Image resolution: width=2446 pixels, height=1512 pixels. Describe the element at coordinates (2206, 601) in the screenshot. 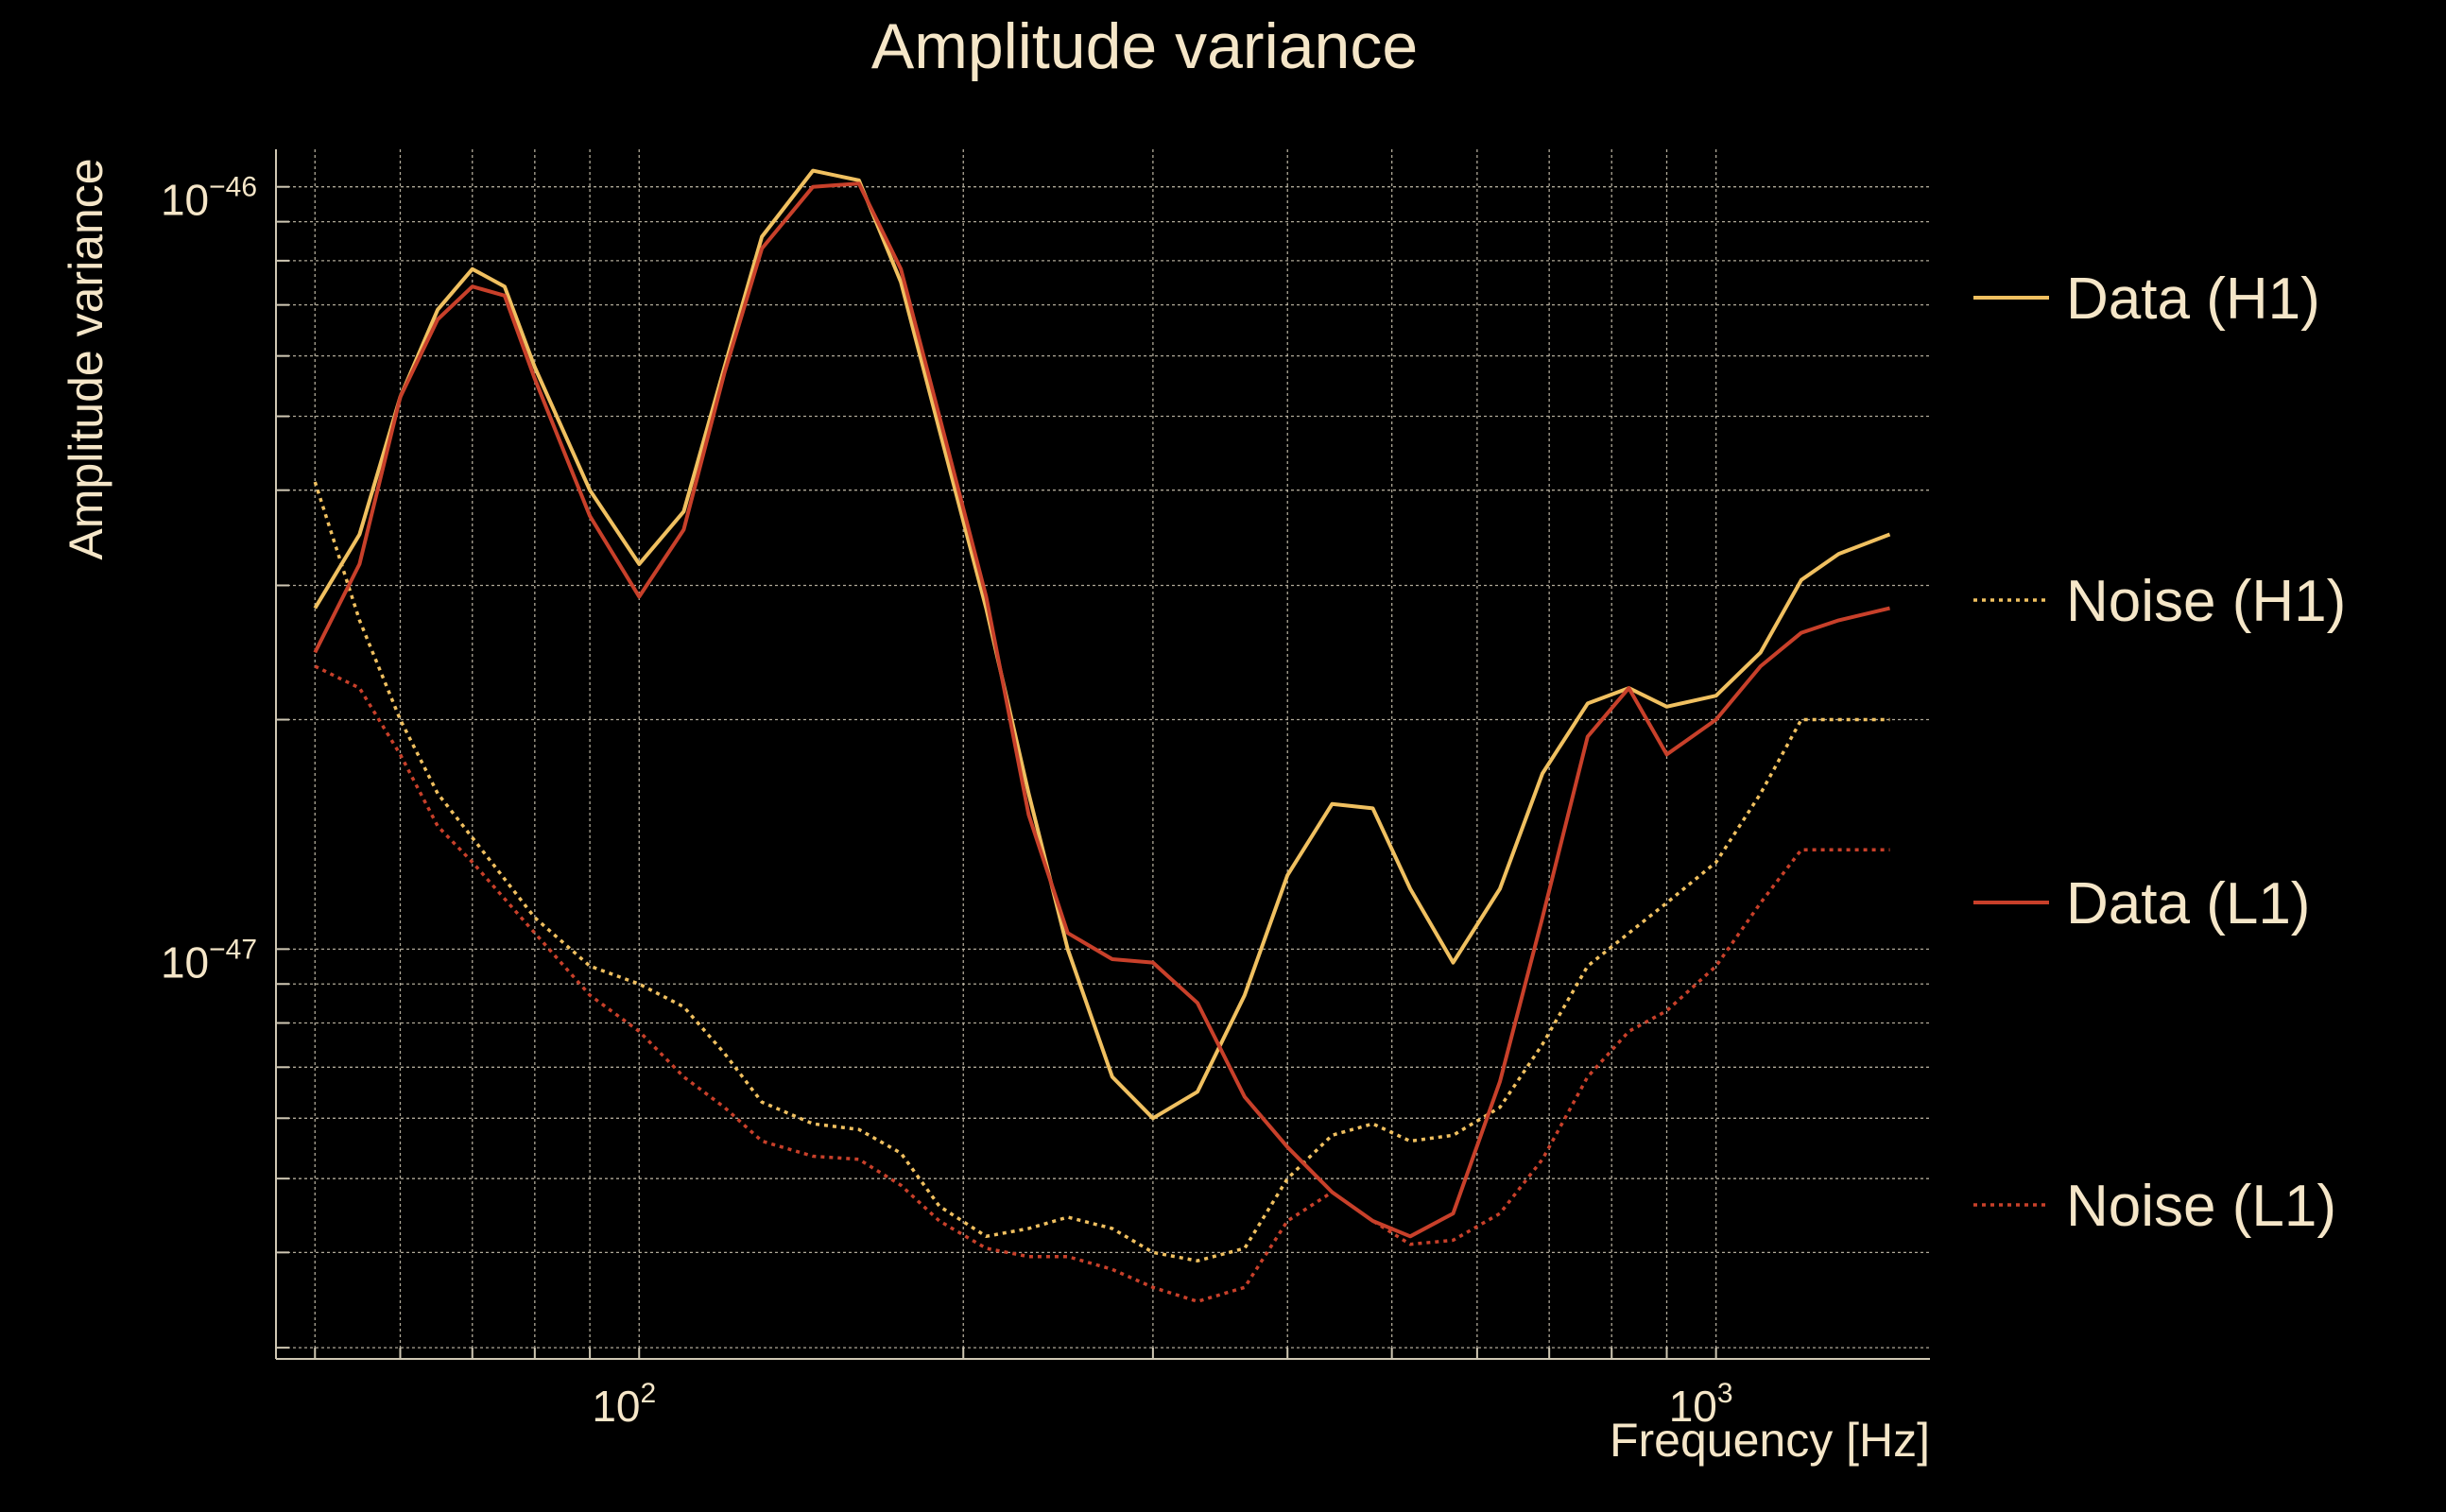

I see `legend-label: Noise (H1)` at that location.